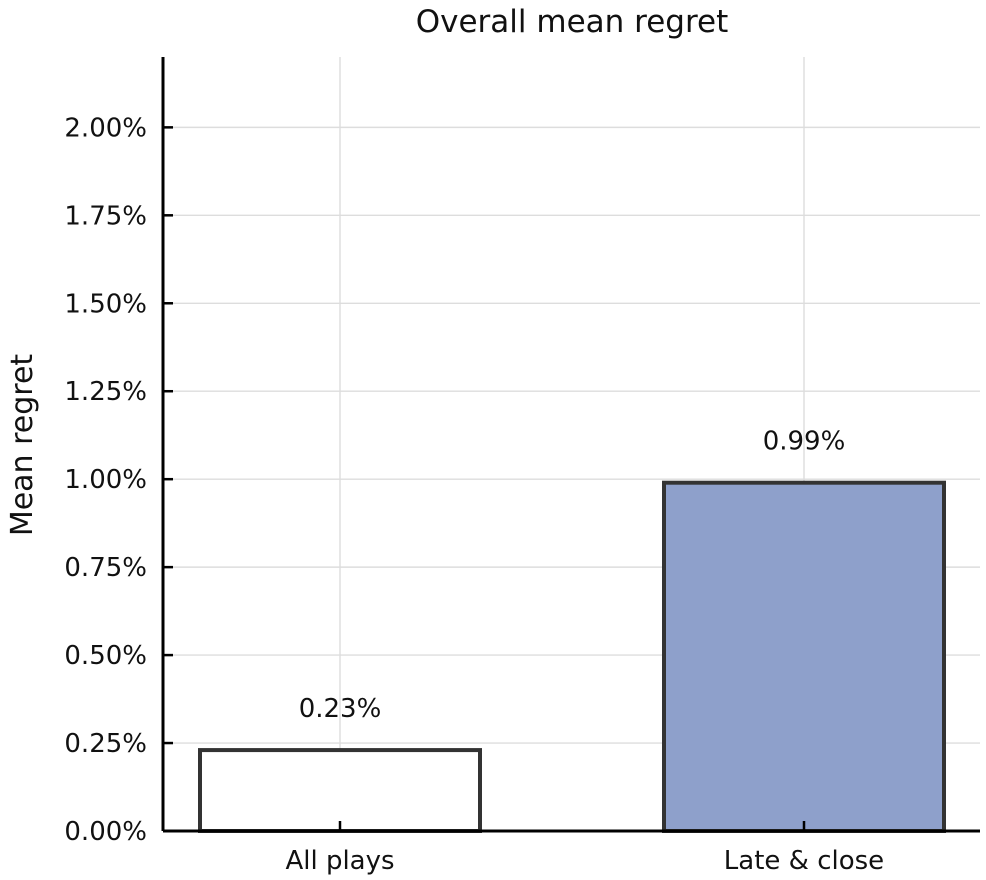  What do you see at coordinates (572, 22) in the screenshot?
I see `chart-title: Overall mean regret` at bounding box center [572, 22].